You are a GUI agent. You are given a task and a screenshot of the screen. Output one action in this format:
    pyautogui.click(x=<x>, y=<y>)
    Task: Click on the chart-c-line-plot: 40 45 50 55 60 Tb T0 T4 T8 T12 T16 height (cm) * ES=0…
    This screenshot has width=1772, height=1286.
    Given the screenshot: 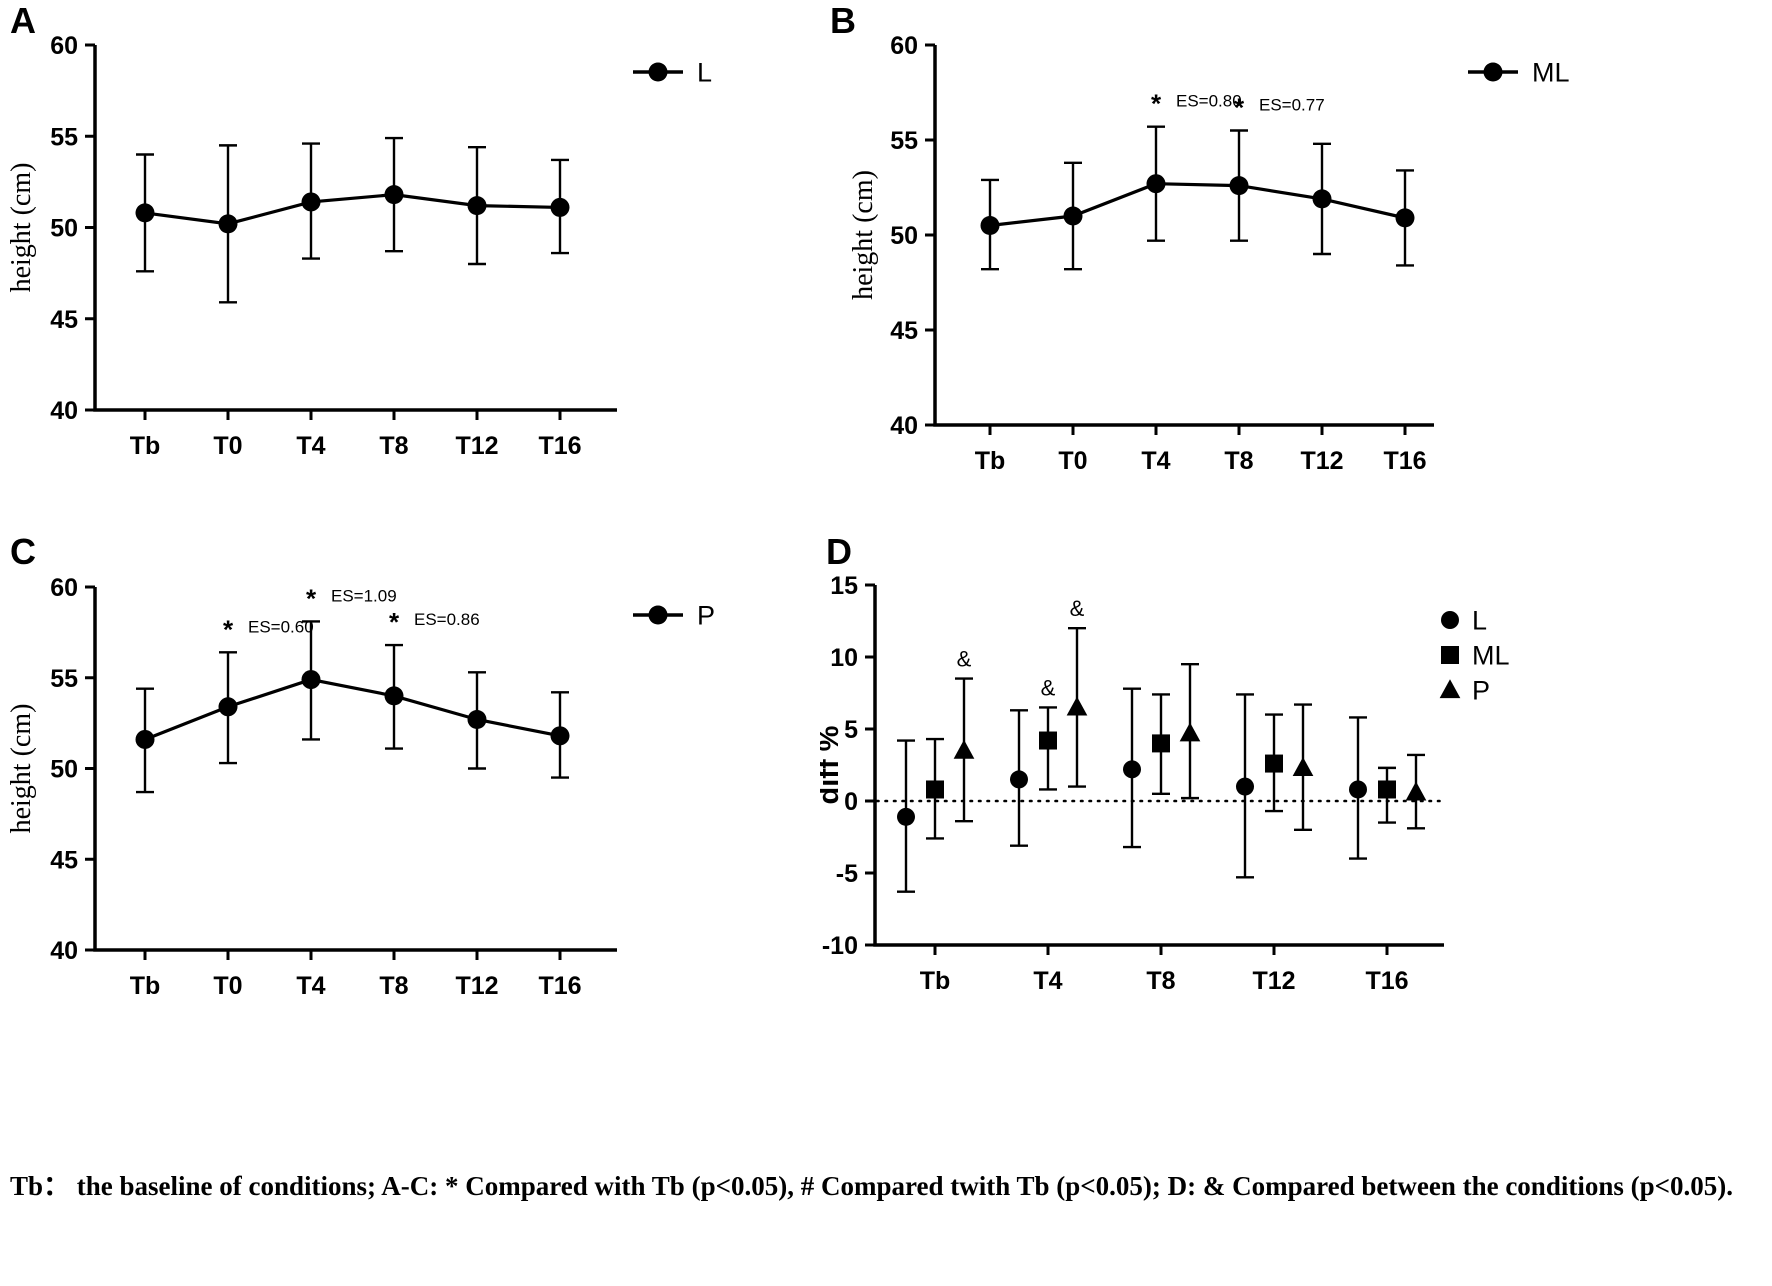 What is the action you would take?
    pyautogui.click(x=360, y=787)
    